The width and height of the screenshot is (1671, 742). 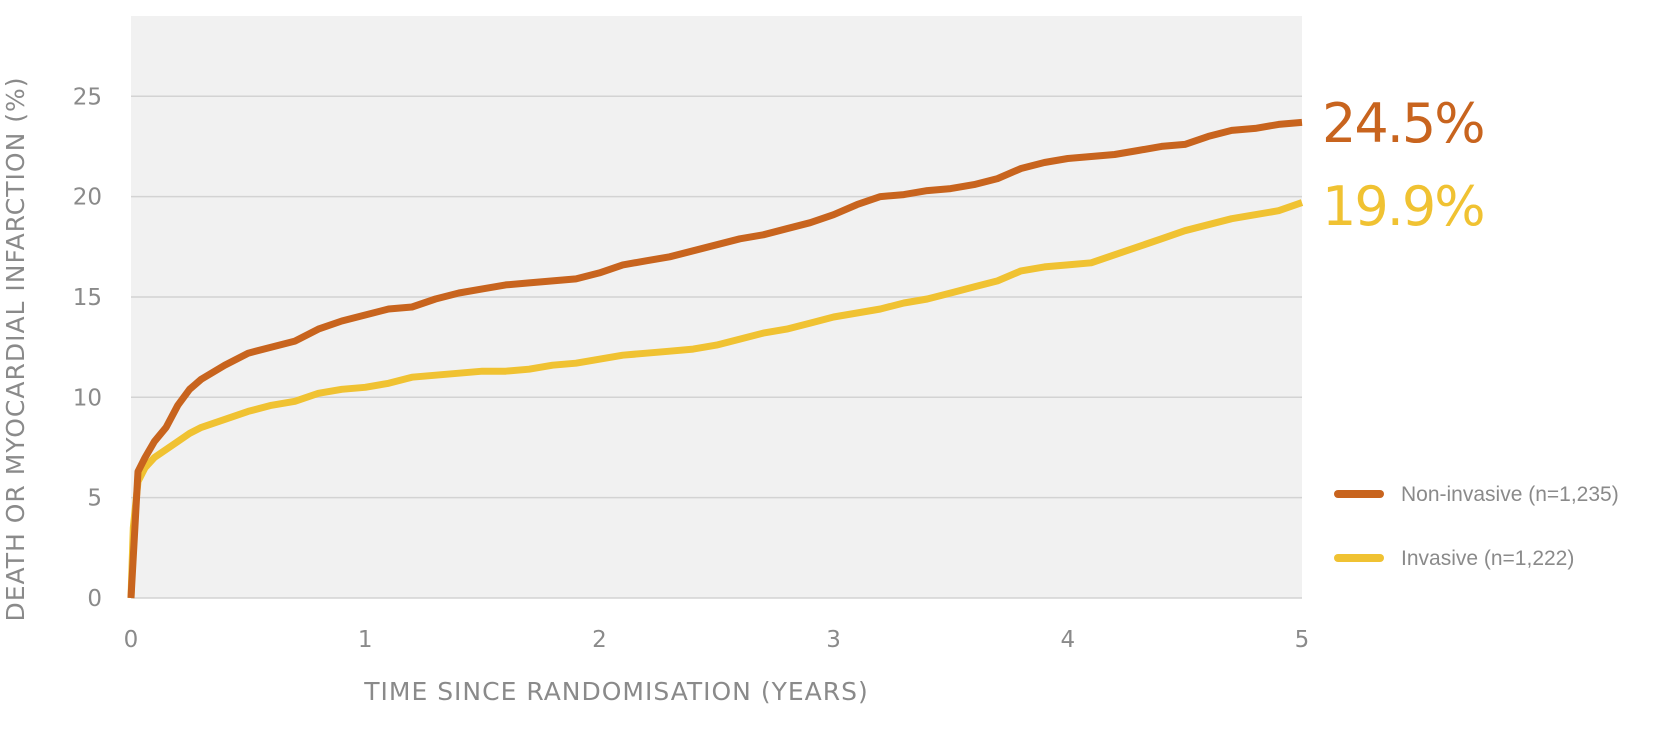 What do you see at coordinates (717, 640) in the screenshot?
I see `x-axis-ticks: 0 1 2 3 4 5` at bounding box center [717, 640].